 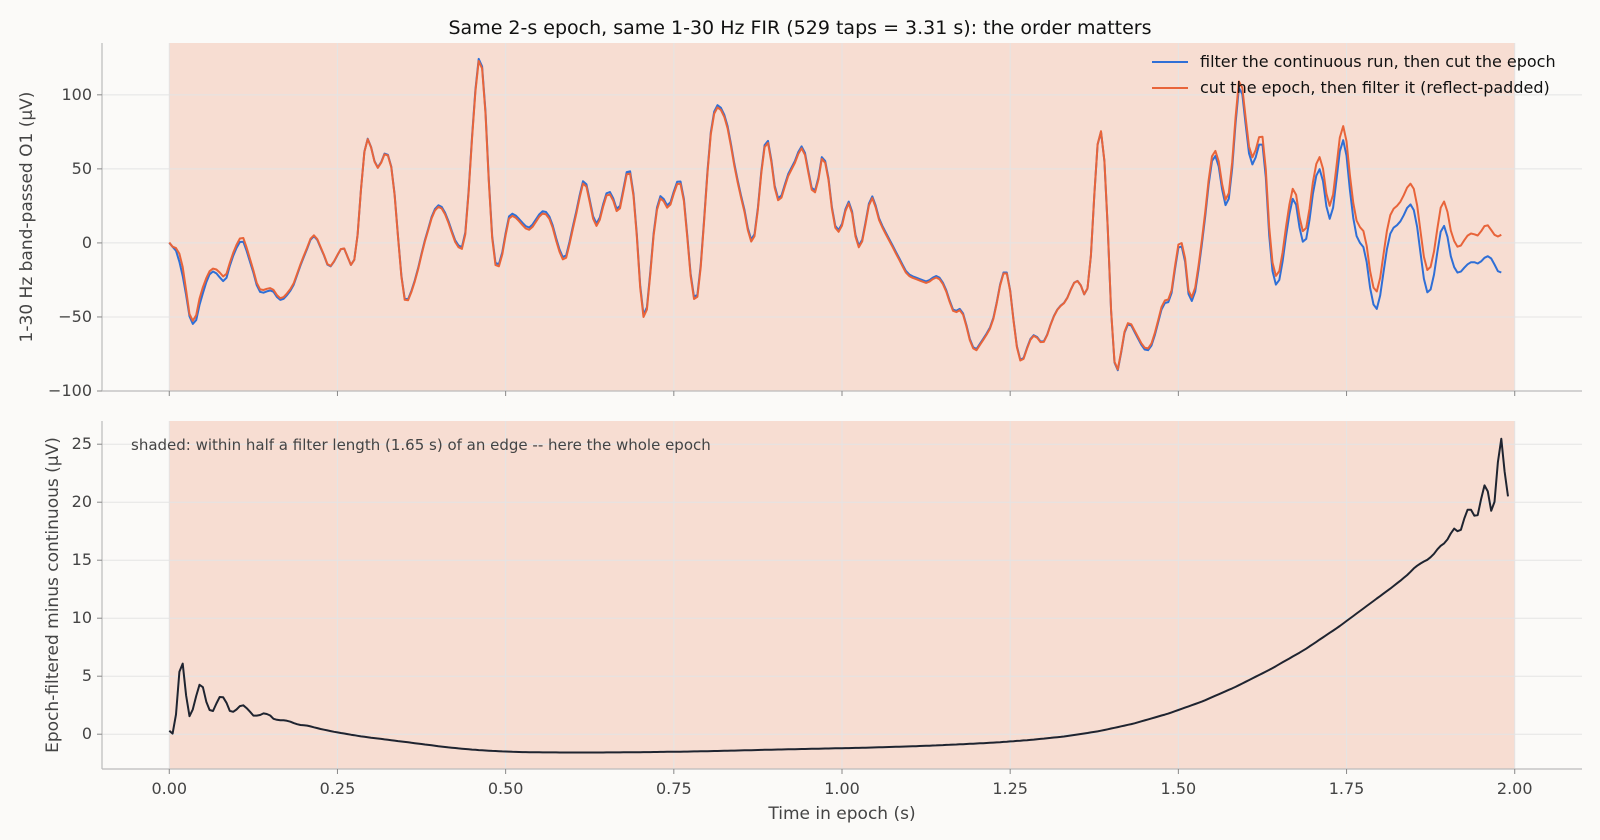 I want to click on y-tick-label: 25, so click(x=82, y=443).